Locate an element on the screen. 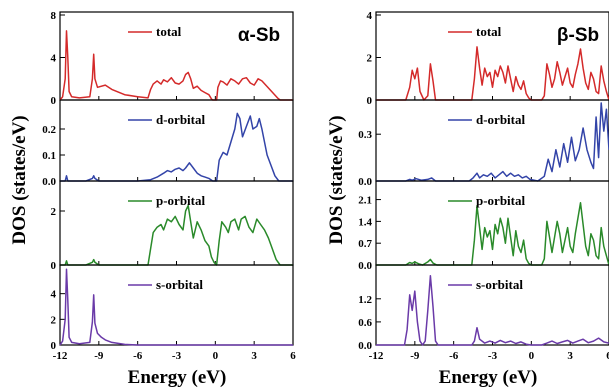 The height and width of the screenshot is (388, 609). phase-label: β-Sb is located at coordinates (578, 35).